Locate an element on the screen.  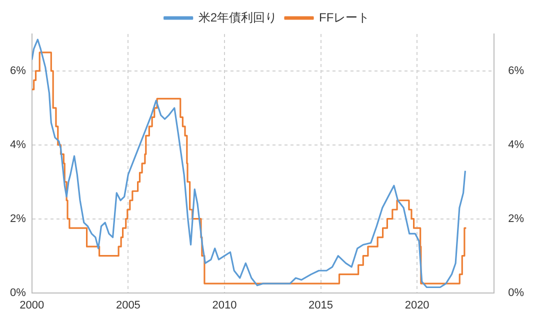
y2-tick-label: 4% is located at coordinates (516, 144).